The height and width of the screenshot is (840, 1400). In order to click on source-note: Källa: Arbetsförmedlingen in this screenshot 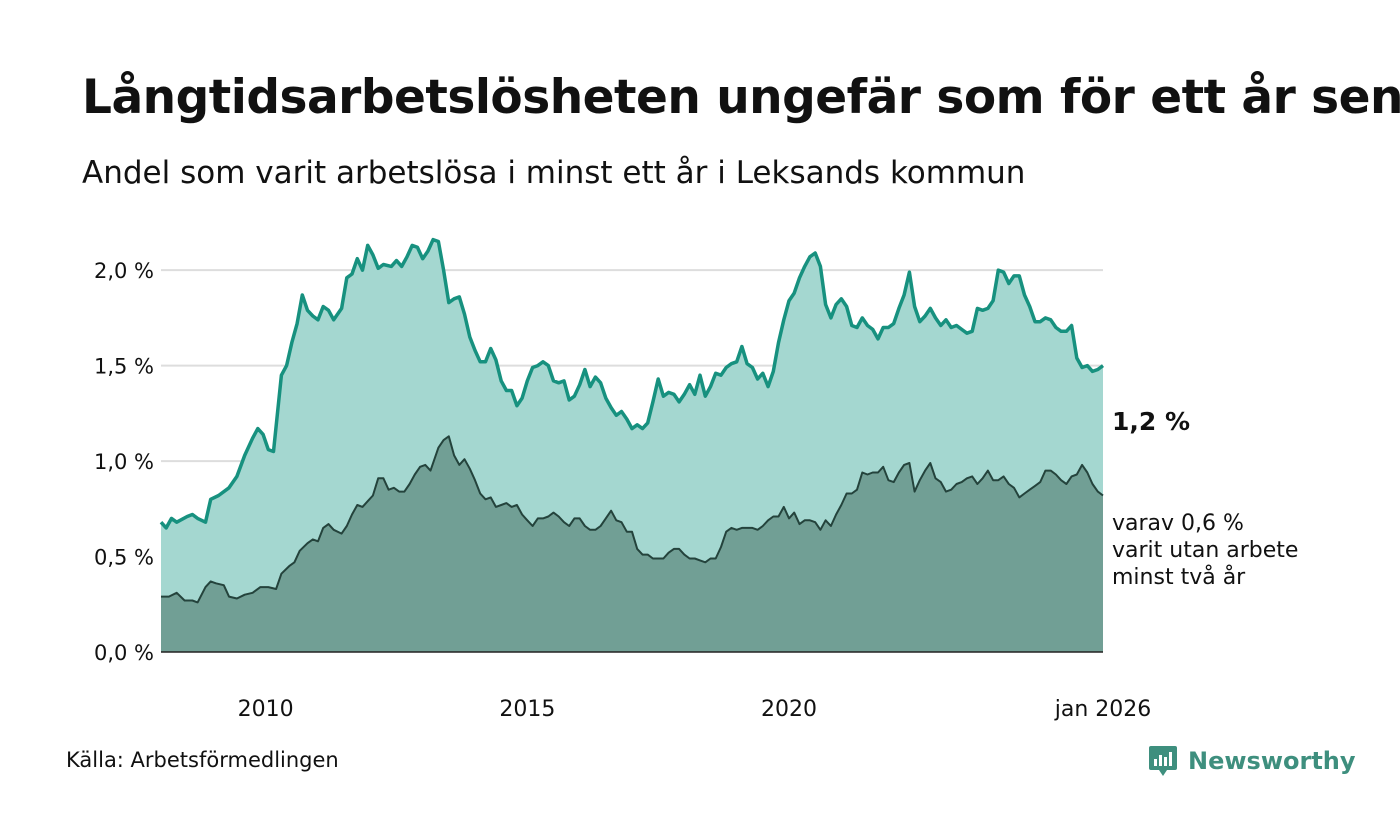, I will do `click(202, 760)`.